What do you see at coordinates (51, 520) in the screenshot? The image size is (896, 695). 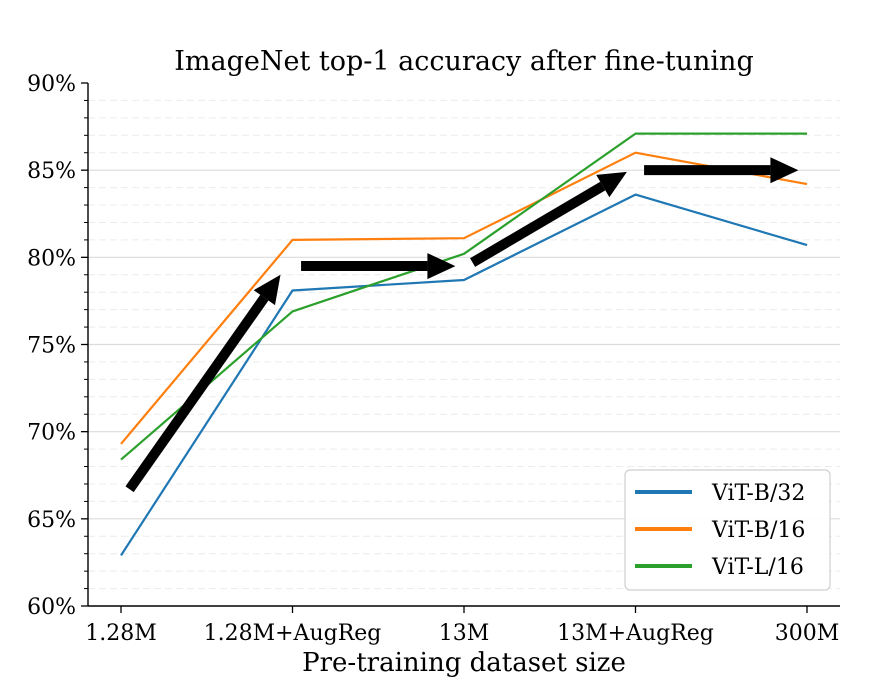 I see `y-tick-label: 65%` at bounding box center [51, 520].